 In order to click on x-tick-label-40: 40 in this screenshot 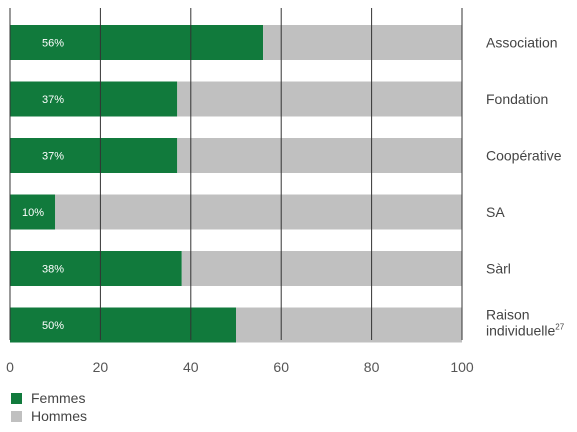, I will do `click(191, 367)`.